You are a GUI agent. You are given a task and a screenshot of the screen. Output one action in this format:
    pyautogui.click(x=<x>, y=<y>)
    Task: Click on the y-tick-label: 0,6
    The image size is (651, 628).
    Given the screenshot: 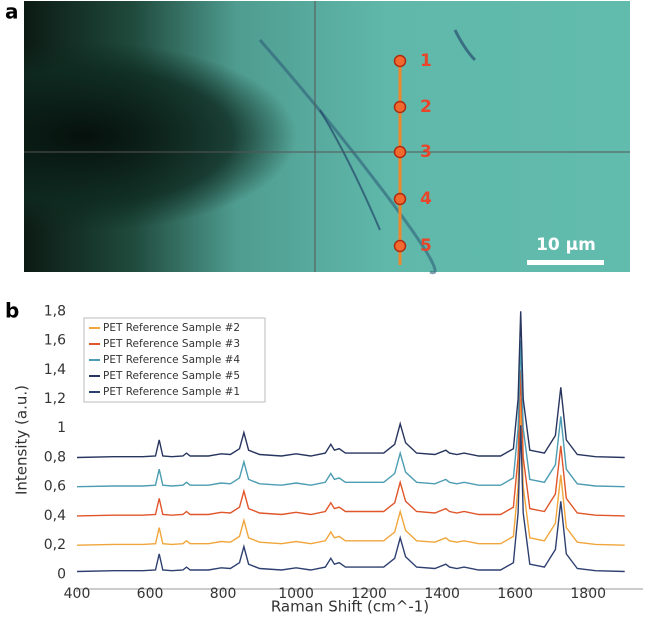 What is the action you would take?
    pyautogui.click(x=55, y=487)
    